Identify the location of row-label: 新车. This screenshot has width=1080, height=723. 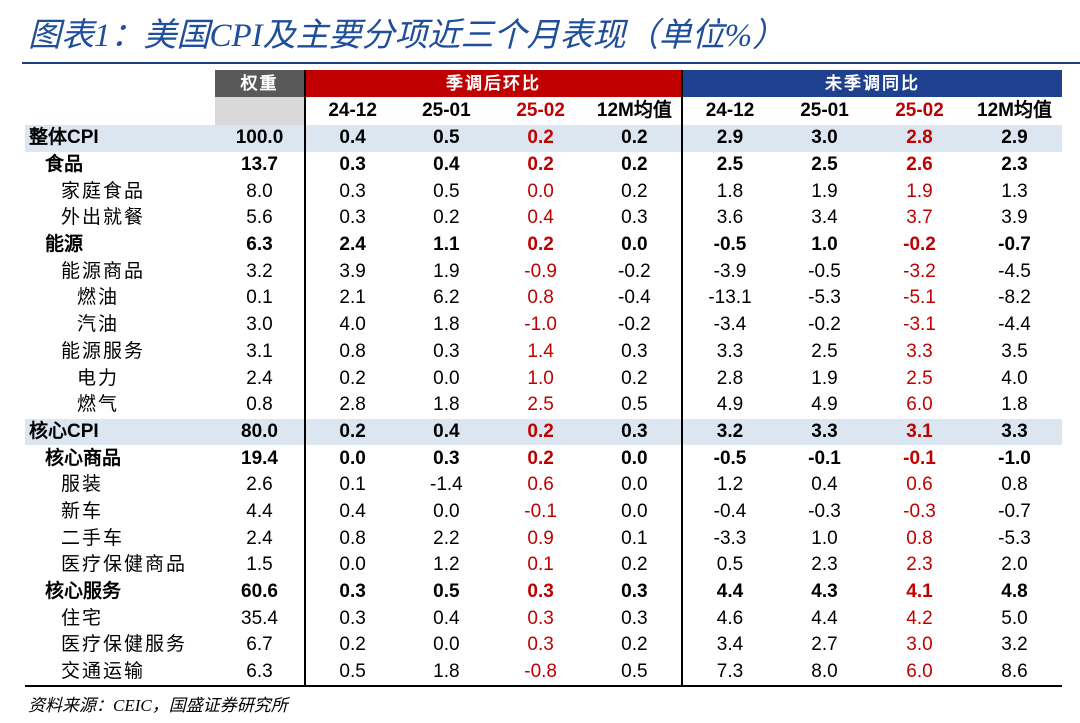
(82, 511).